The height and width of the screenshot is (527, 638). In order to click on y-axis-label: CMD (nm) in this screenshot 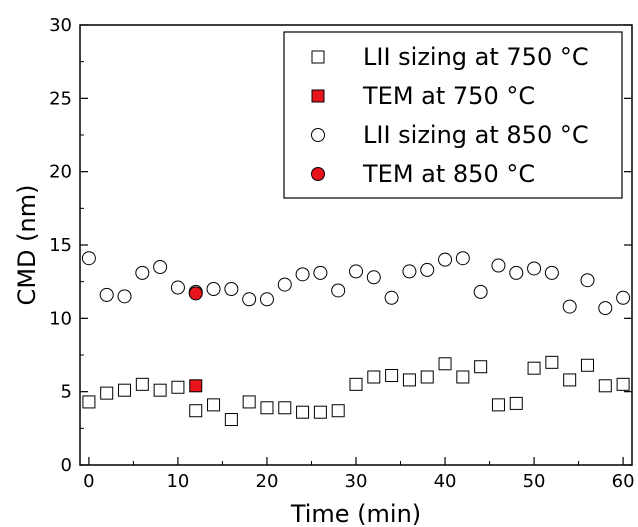, I will do `click(27, 245)`.